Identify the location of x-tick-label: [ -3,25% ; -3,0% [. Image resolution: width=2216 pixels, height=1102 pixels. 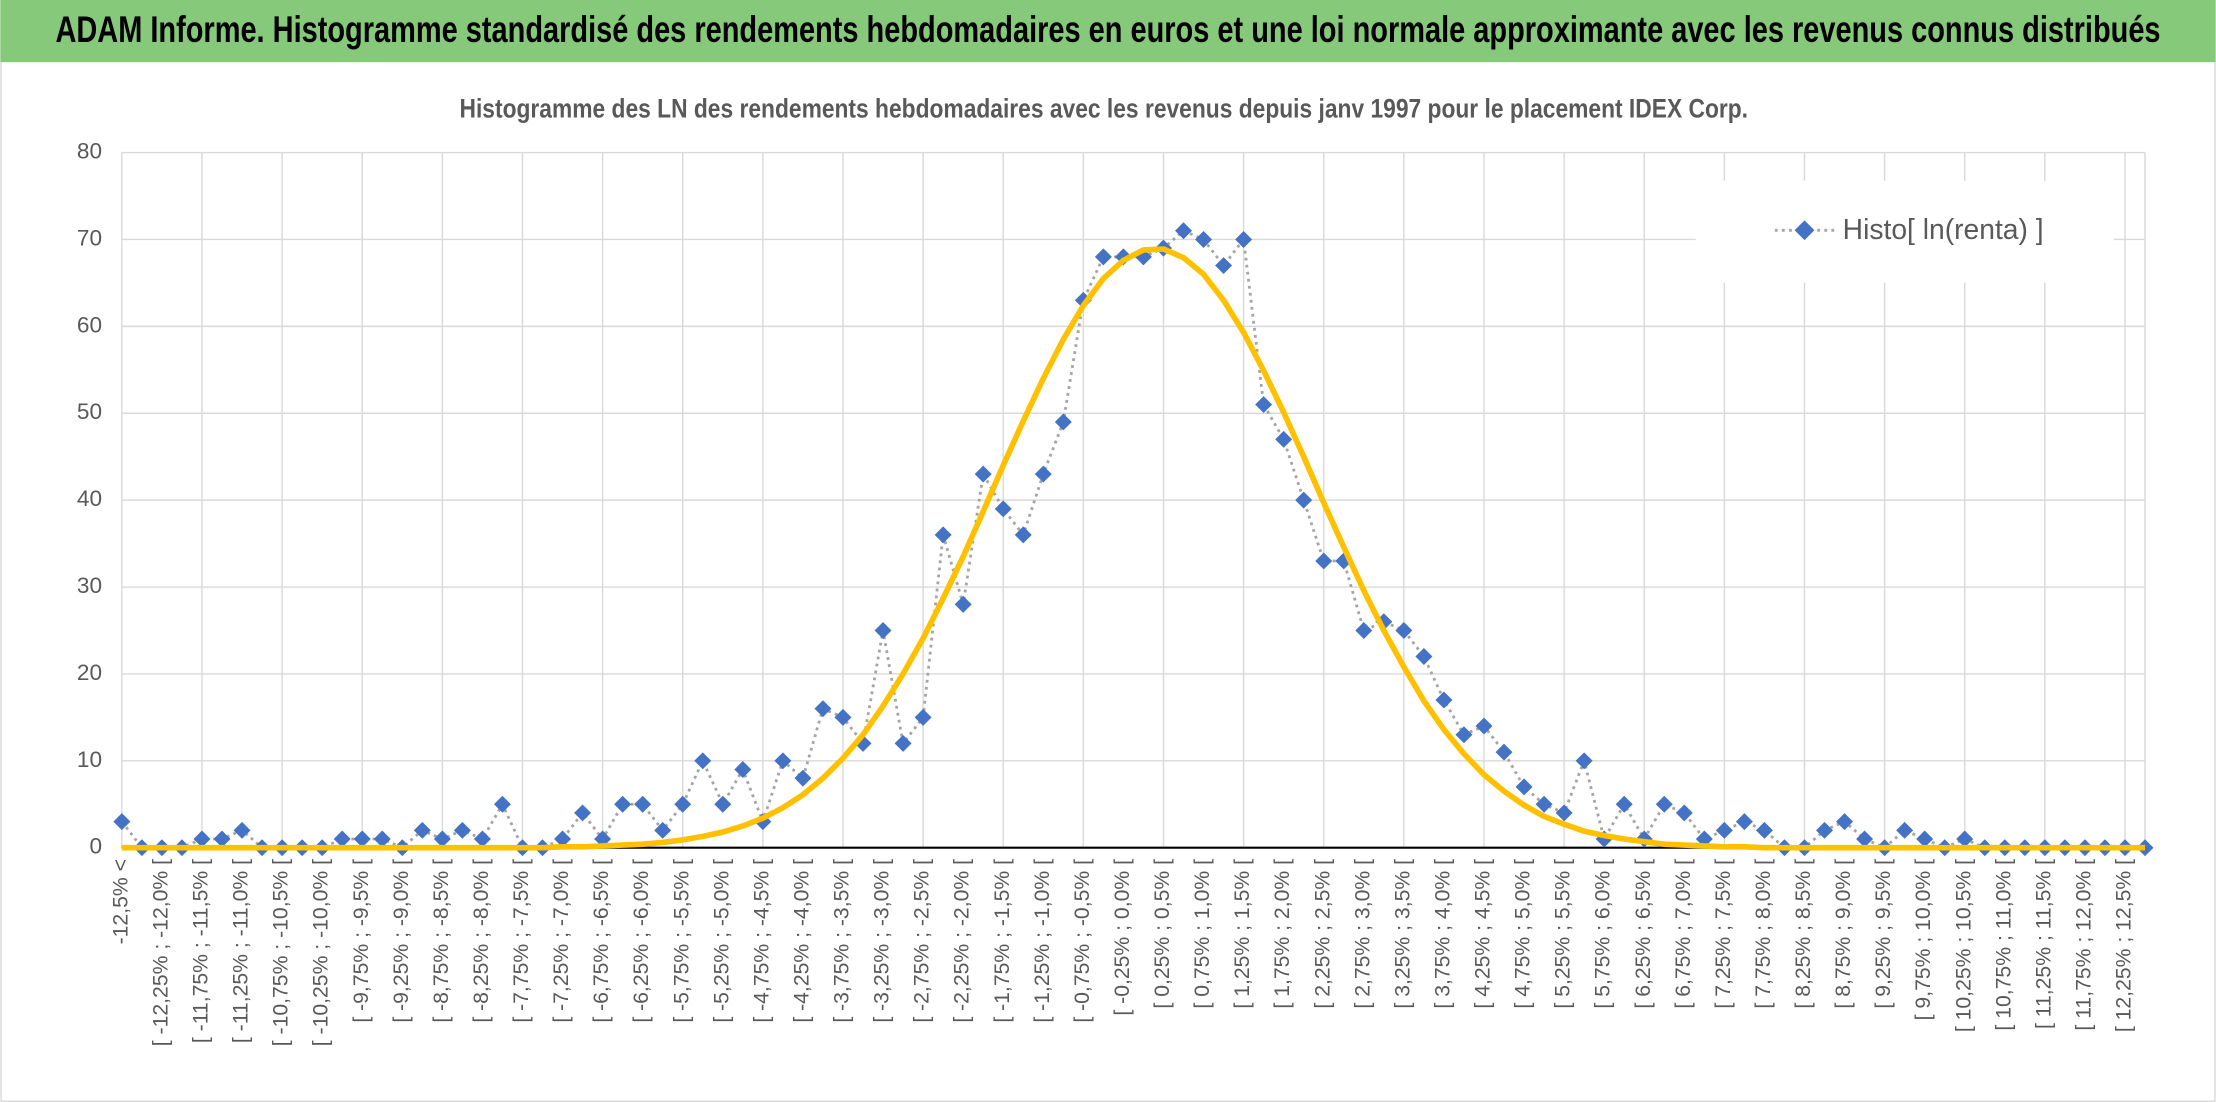
(882, 941).